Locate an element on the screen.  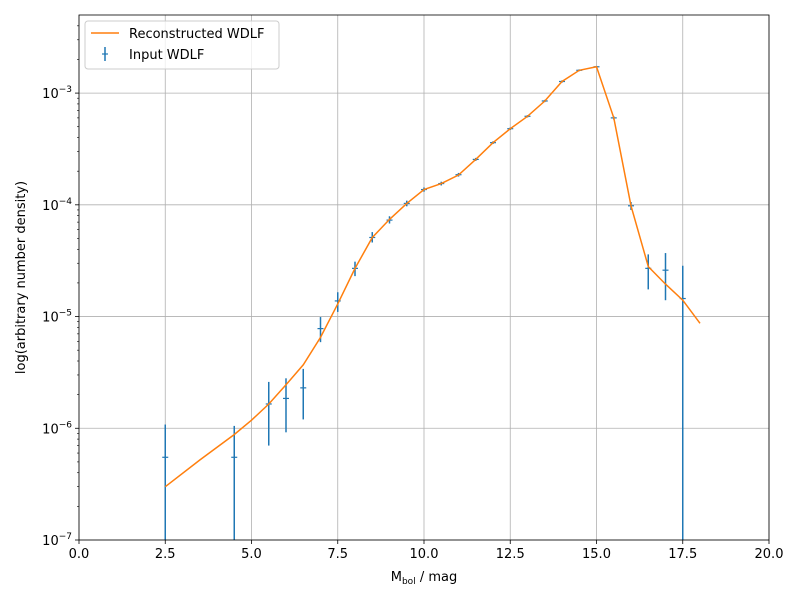
legend: Reconstructed WDLF Input WDLF is located at coordinates (182, 45).